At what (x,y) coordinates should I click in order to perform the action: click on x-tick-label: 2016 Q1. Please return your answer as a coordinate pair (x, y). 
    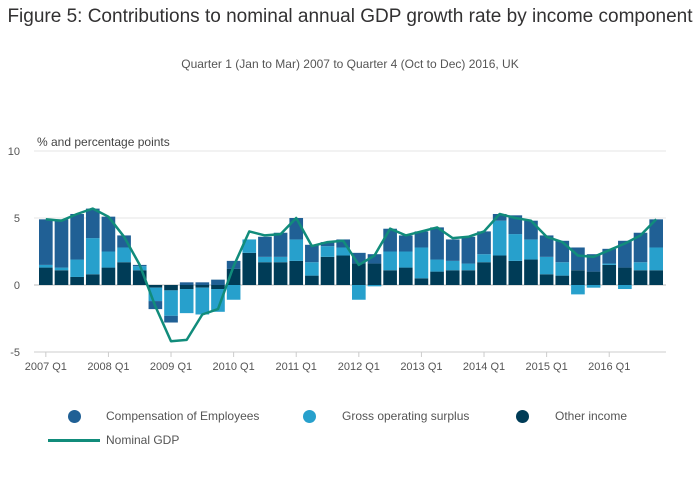
    Looking at the image, I should click on (609, 367).